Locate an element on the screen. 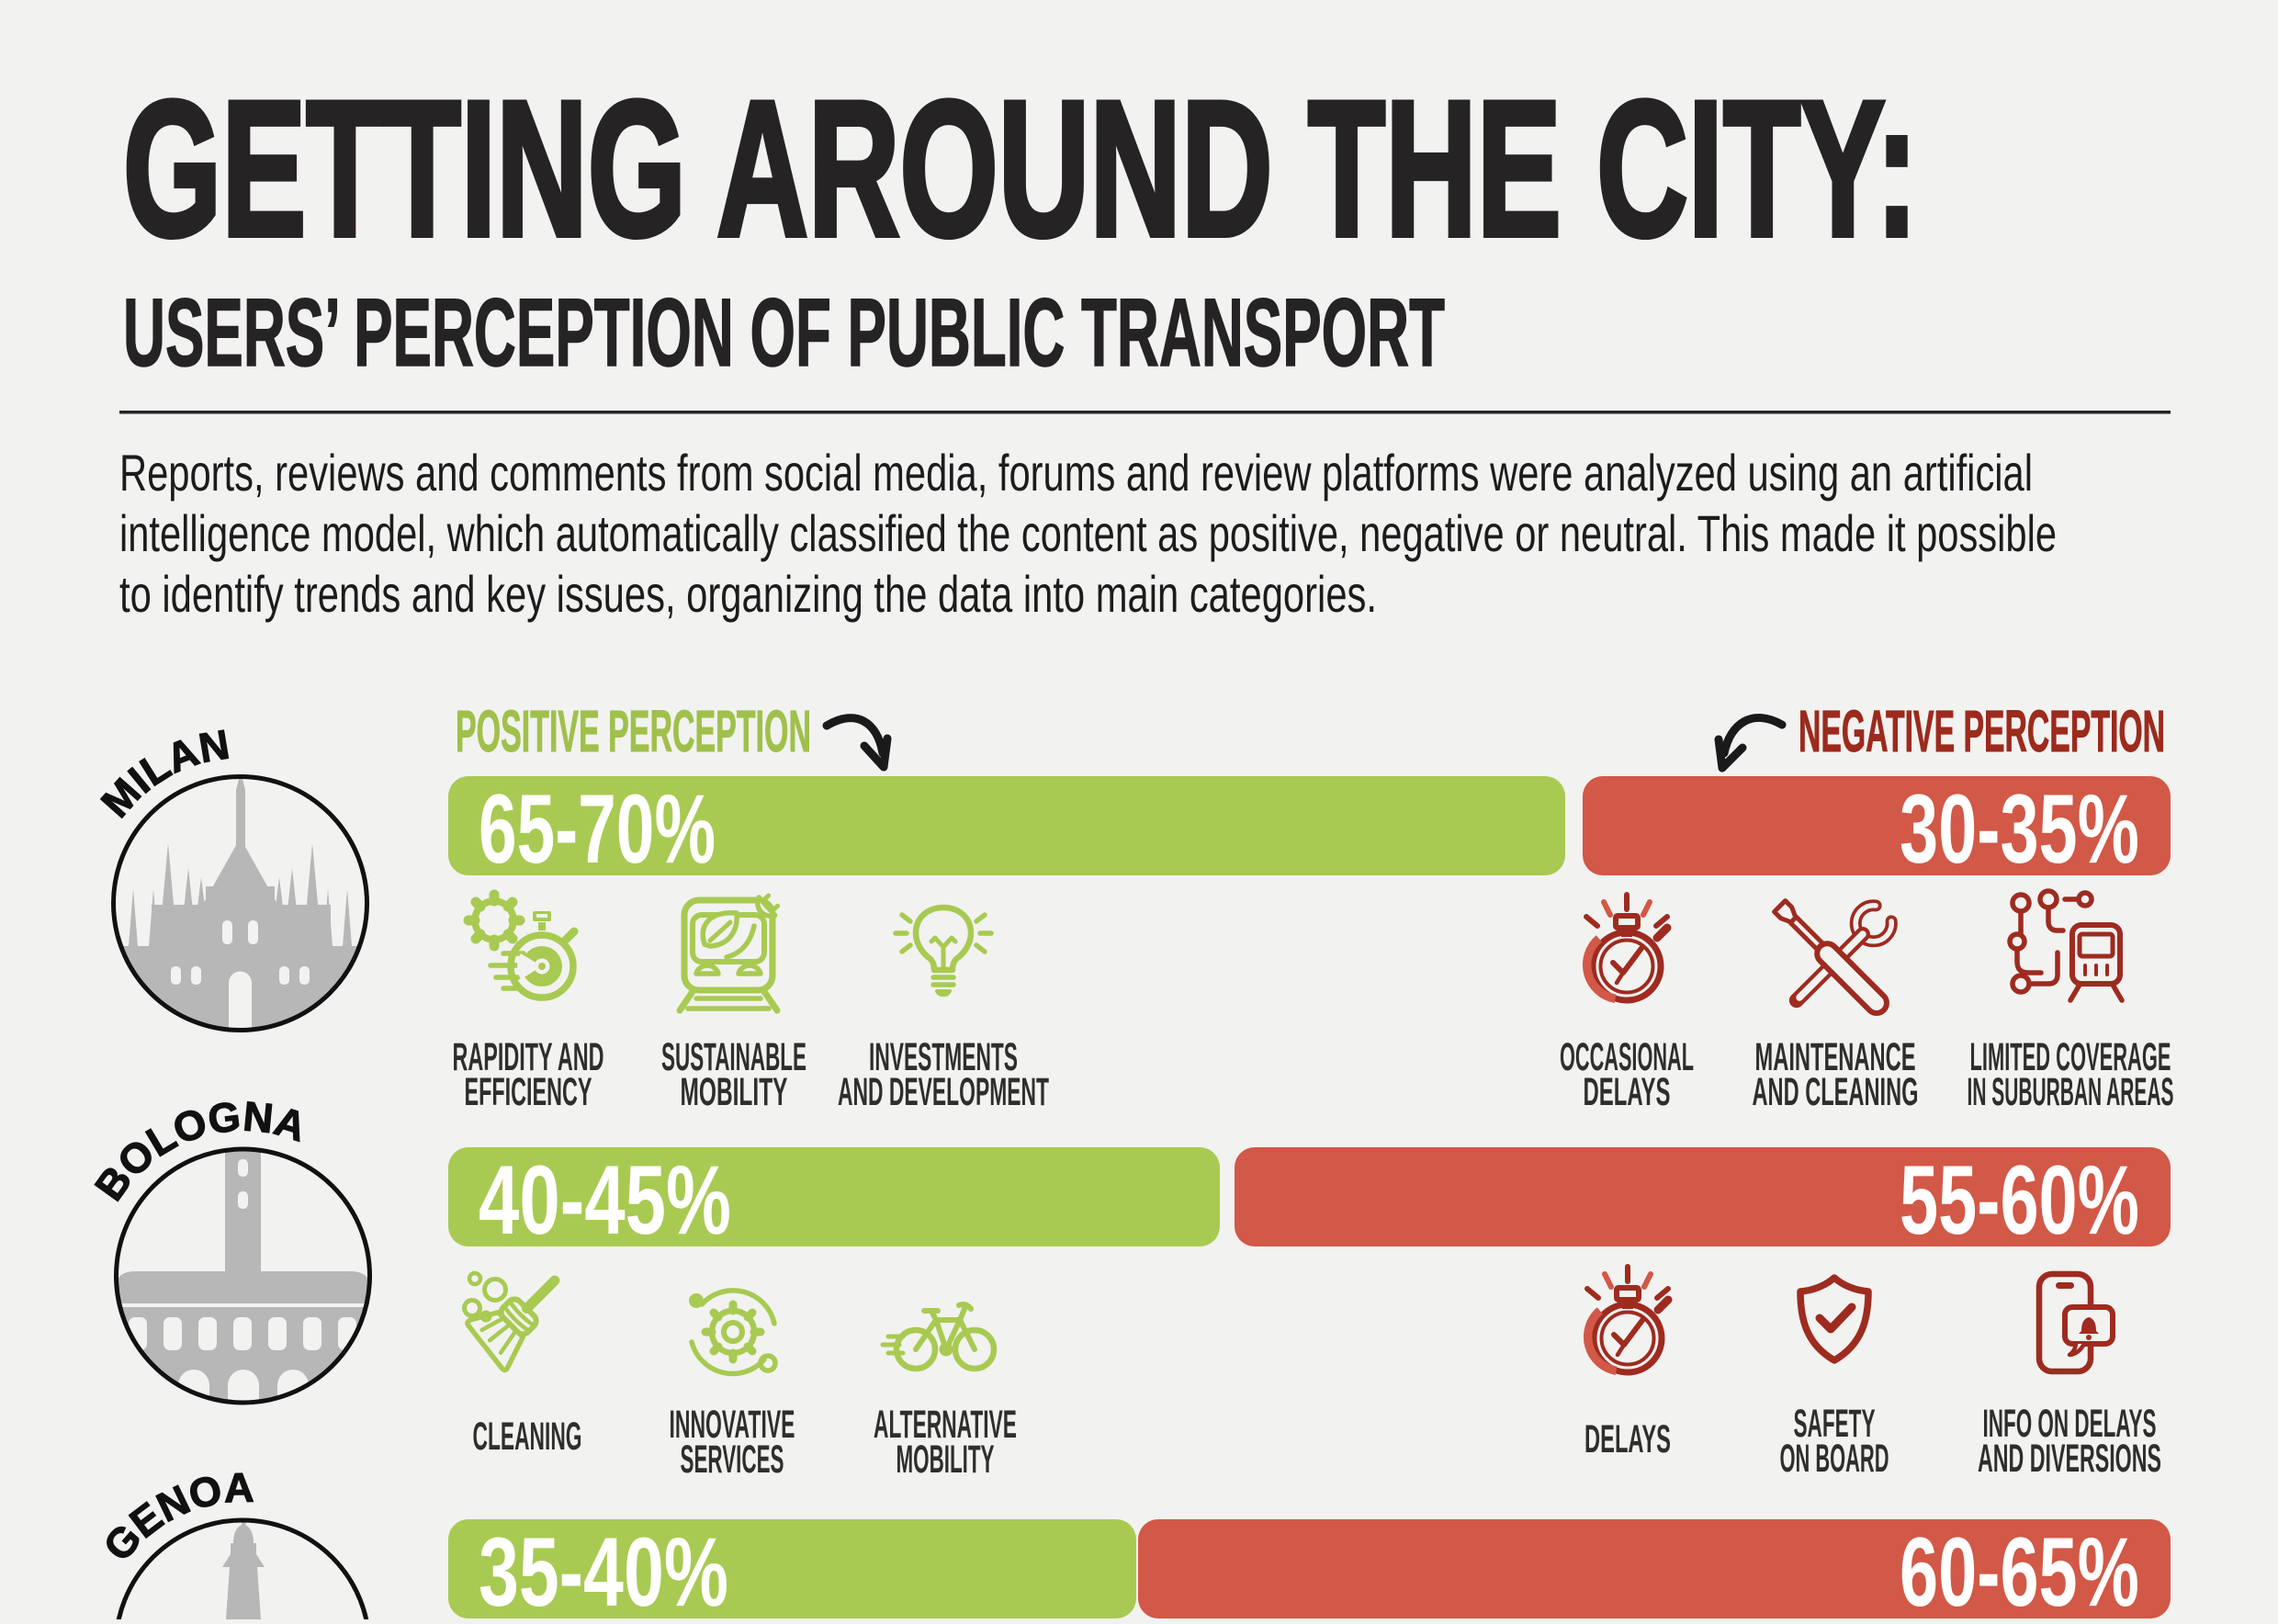  svg-text: LIMITED COVERAGE is located at coordinates (2071, 1057).